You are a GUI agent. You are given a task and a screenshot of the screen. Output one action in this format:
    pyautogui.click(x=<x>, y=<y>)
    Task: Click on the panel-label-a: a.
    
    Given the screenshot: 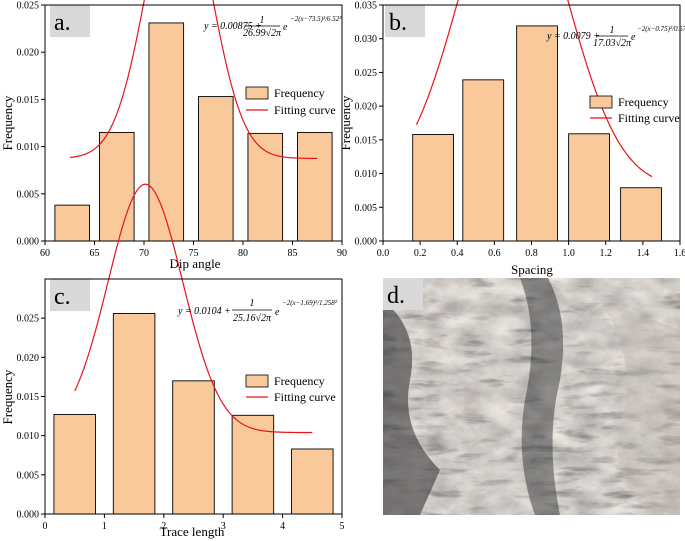 What is the action you would take?
    pyautogui.click(x=62, y=23)
    